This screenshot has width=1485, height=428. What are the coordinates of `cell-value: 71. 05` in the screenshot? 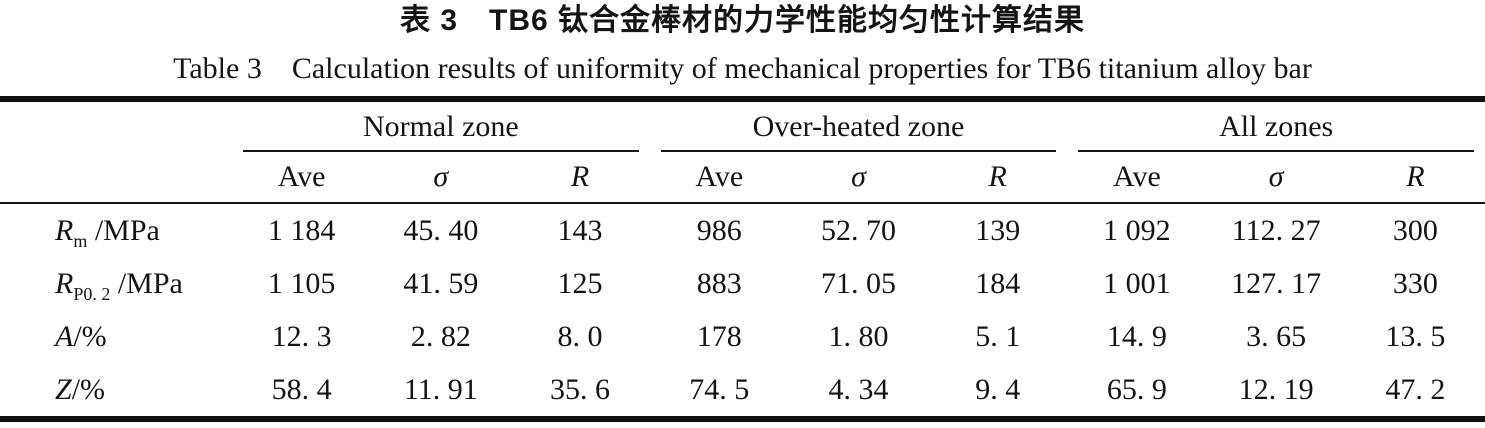 It's located at (858, 283).